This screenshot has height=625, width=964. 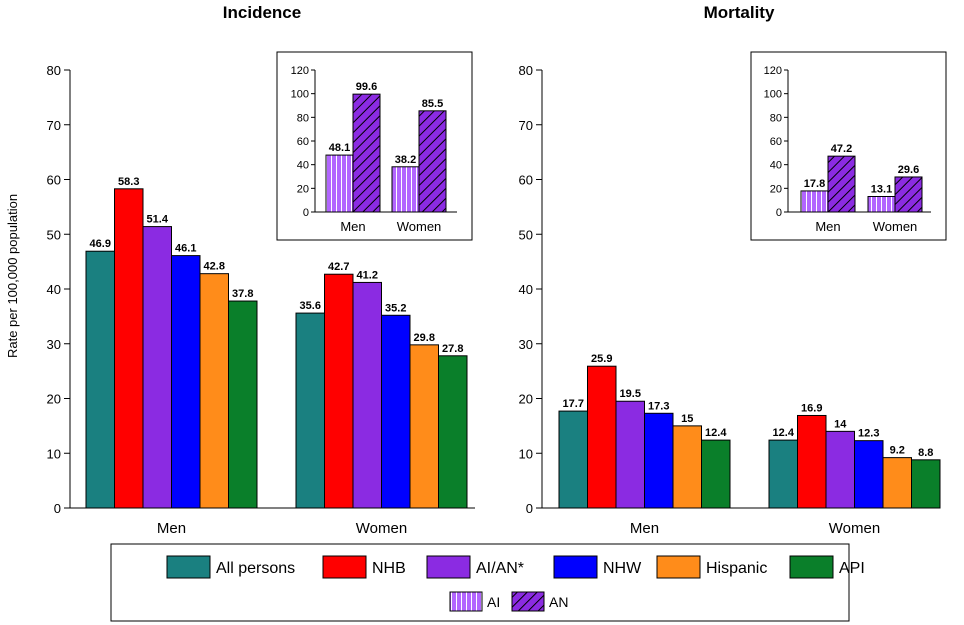 What do you see at coordinates (54, 289) in the screenshot?
I see `y-tick-label: 40` at bounding box center [54, 289].